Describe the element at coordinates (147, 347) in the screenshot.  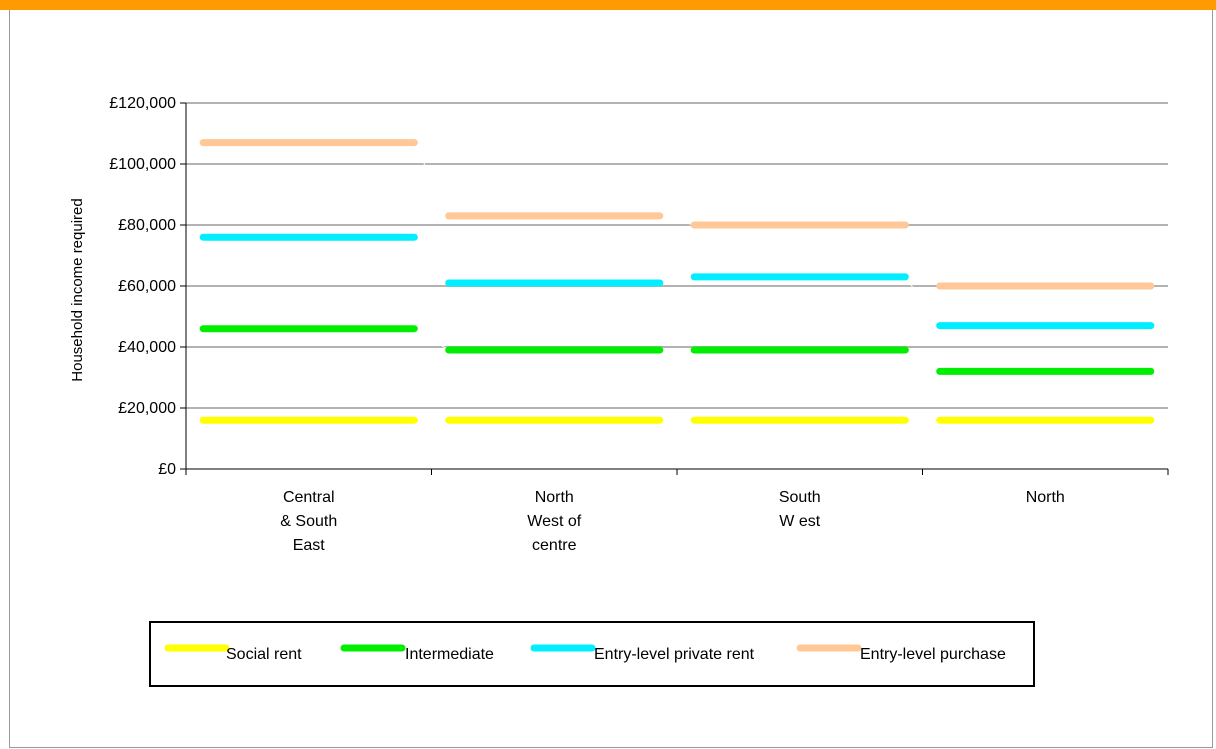
I see `y-tick-label: £40,000` at that location.